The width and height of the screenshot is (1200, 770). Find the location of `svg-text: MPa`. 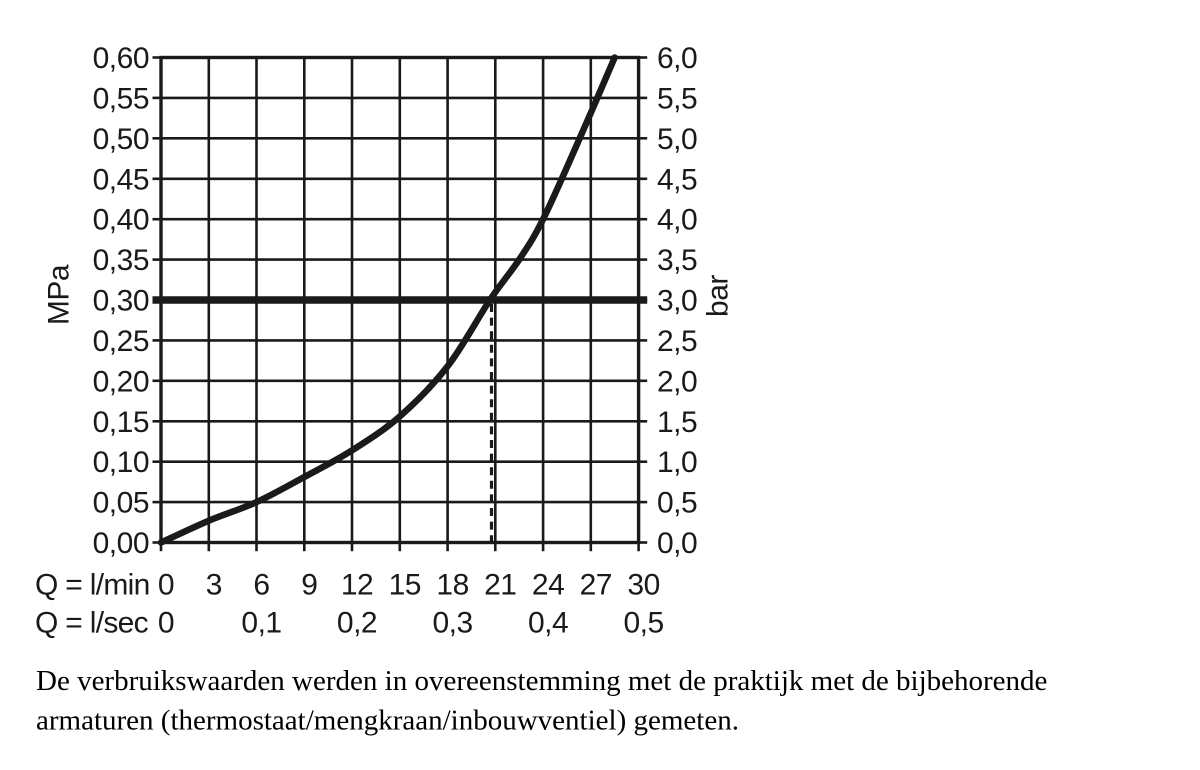

svg-text: MPa is located at coordinates (59, 294).